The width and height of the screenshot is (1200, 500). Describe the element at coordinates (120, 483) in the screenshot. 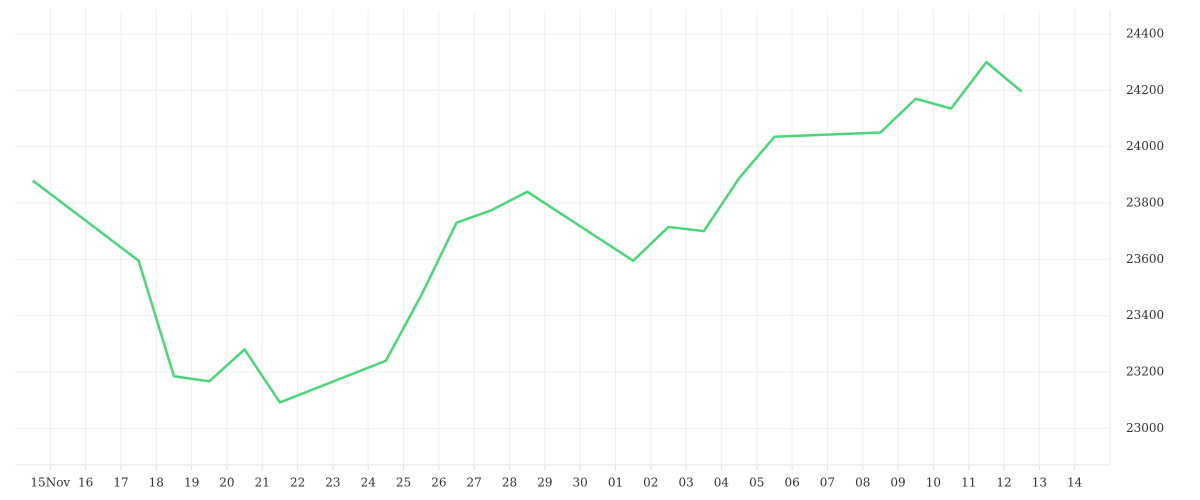

I see `x-tick-label: 17` at that location.